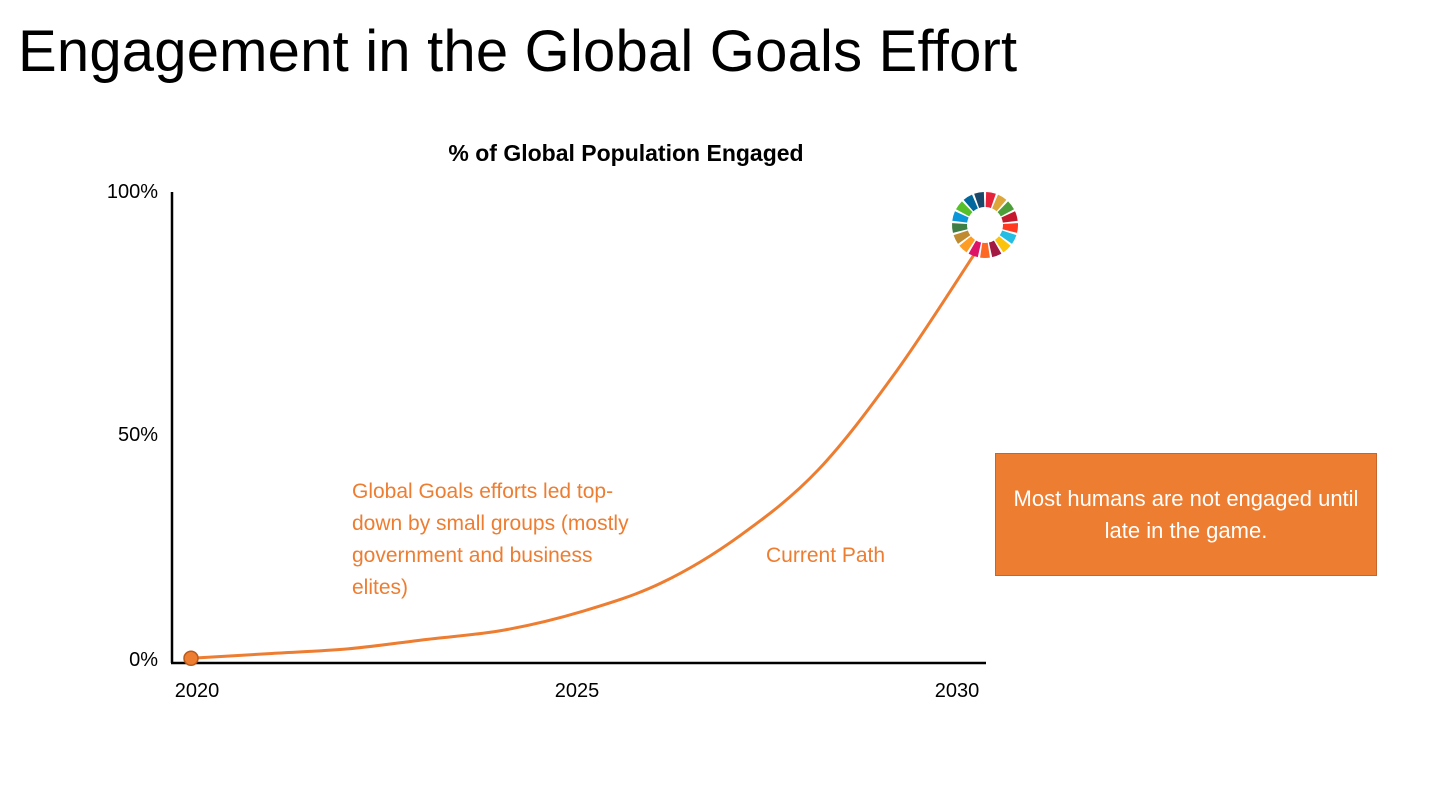  Describe the element at coordinates (132, 192) in the screenshot. I see `y-tick-label: 100%` at that location.